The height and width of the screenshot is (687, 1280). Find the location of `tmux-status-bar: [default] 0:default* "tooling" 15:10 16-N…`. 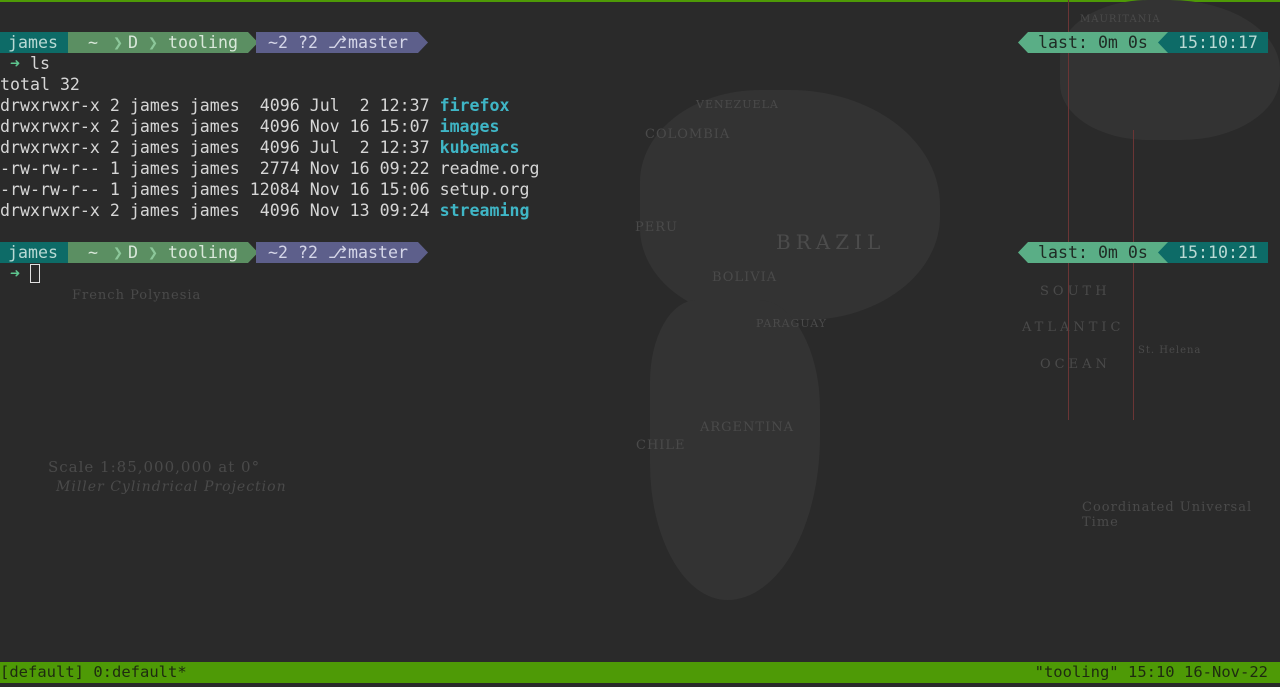

tmux-status-bar: [default] 0:default* "tooling" 15:10 16-N… is located at coordinates (640, 672).